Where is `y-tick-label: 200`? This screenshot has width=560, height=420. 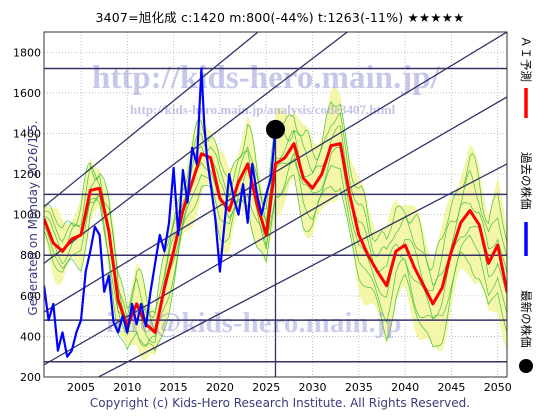 y-tick-label: 200 is located at coordinates (30, 377).